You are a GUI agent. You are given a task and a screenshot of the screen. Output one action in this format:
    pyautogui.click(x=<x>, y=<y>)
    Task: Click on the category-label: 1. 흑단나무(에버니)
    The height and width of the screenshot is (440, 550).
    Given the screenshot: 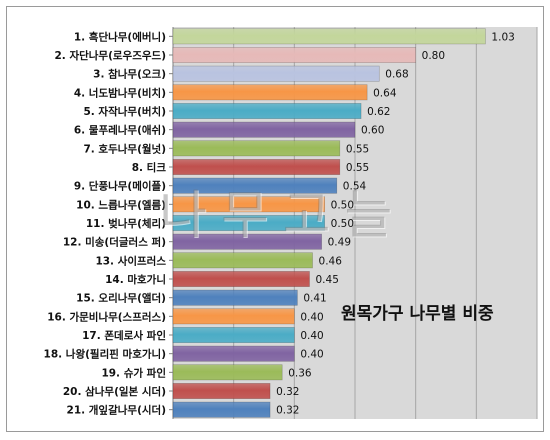 What is the action you would take?
    pyautogui.click(x=120, y=36)
    